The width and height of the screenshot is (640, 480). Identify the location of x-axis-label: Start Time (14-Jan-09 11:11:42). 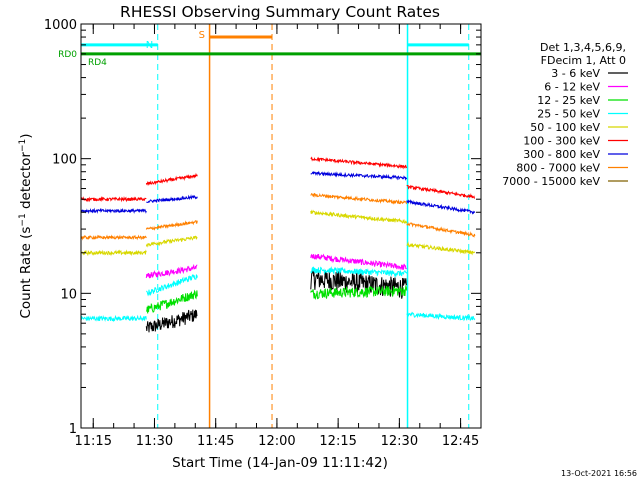
(280, 463).